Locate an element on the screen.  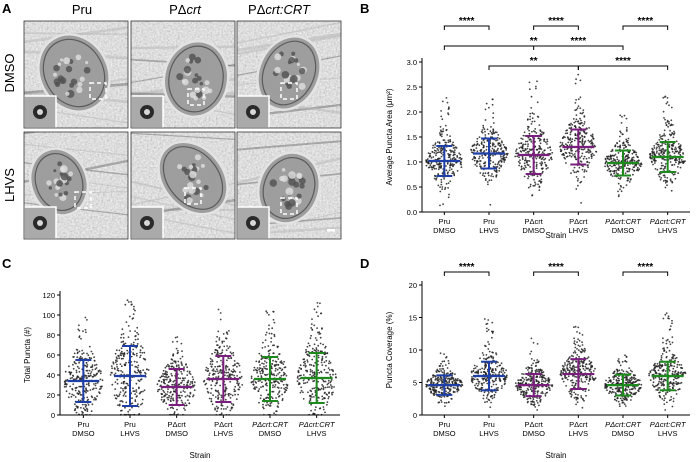
x-tick-label-strain: PΔcrt:CRT is located at coordinates (623, 221).